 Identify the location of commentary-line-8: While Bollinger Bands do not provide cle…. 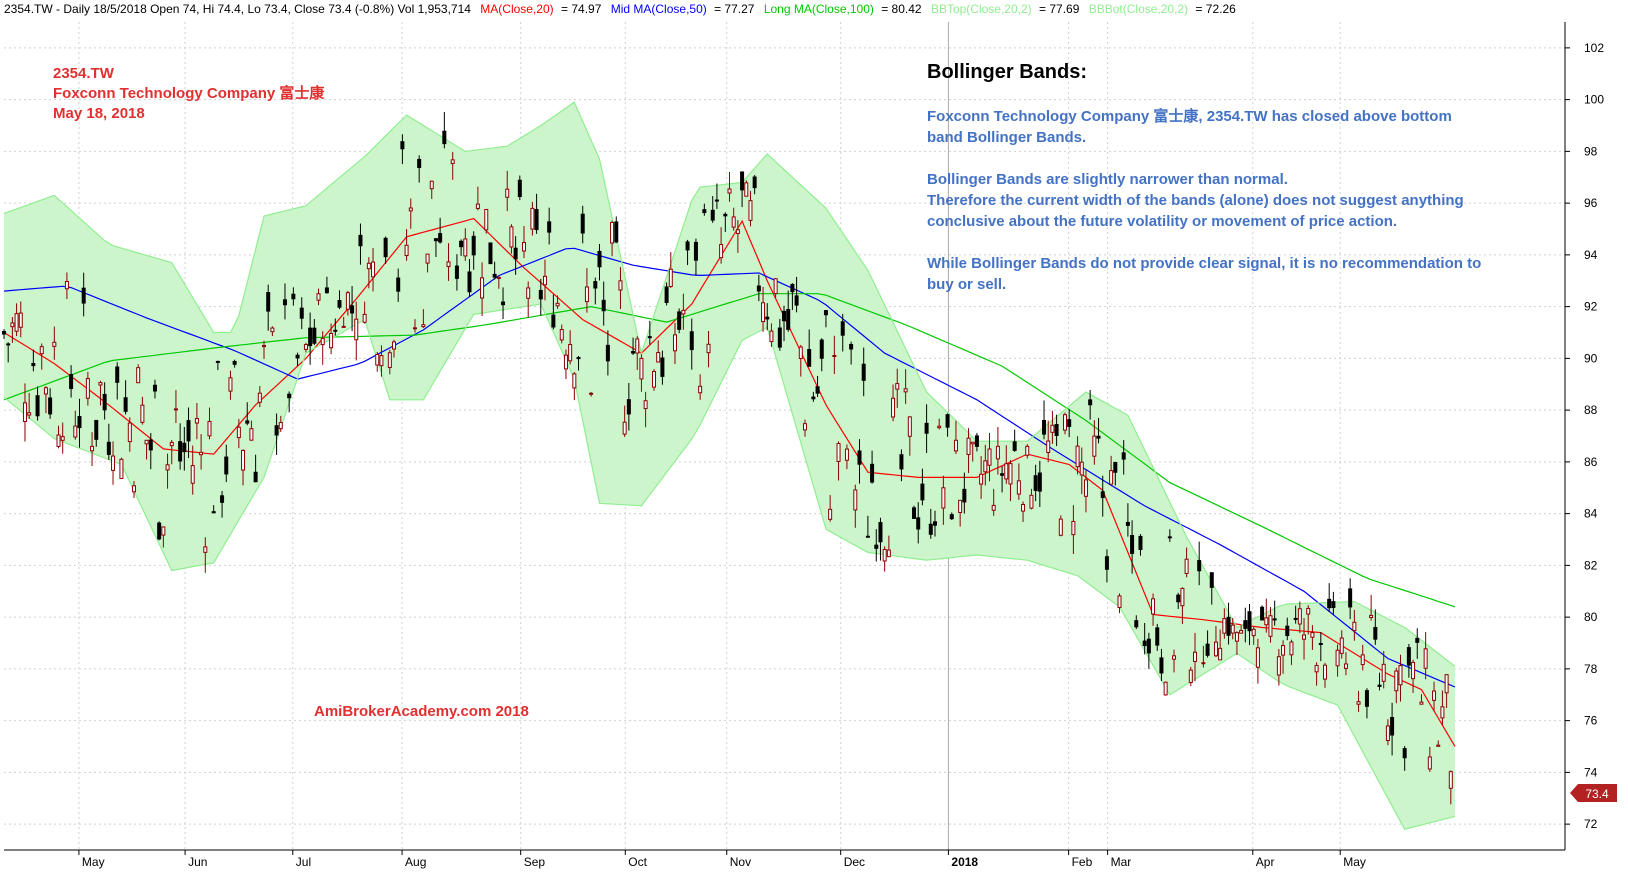
(1204, 263).